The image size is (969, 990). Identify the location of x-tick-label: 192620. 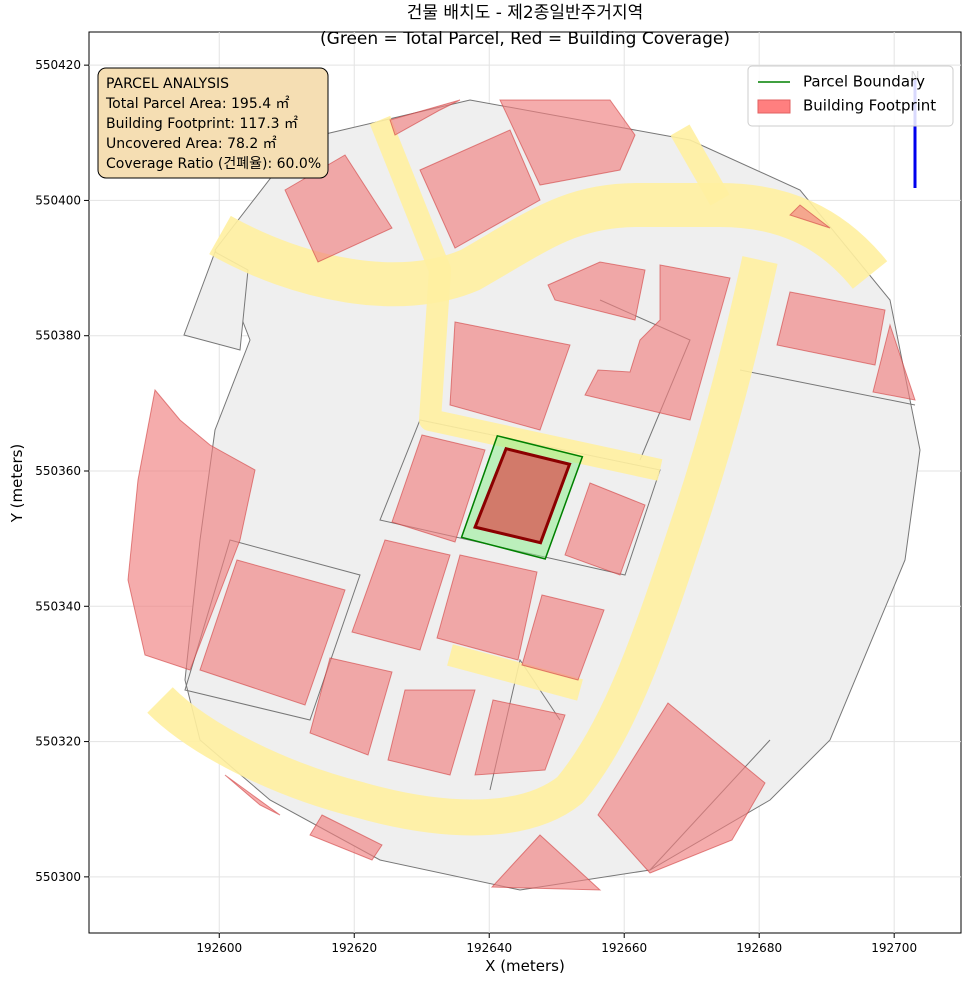
(354, 948).